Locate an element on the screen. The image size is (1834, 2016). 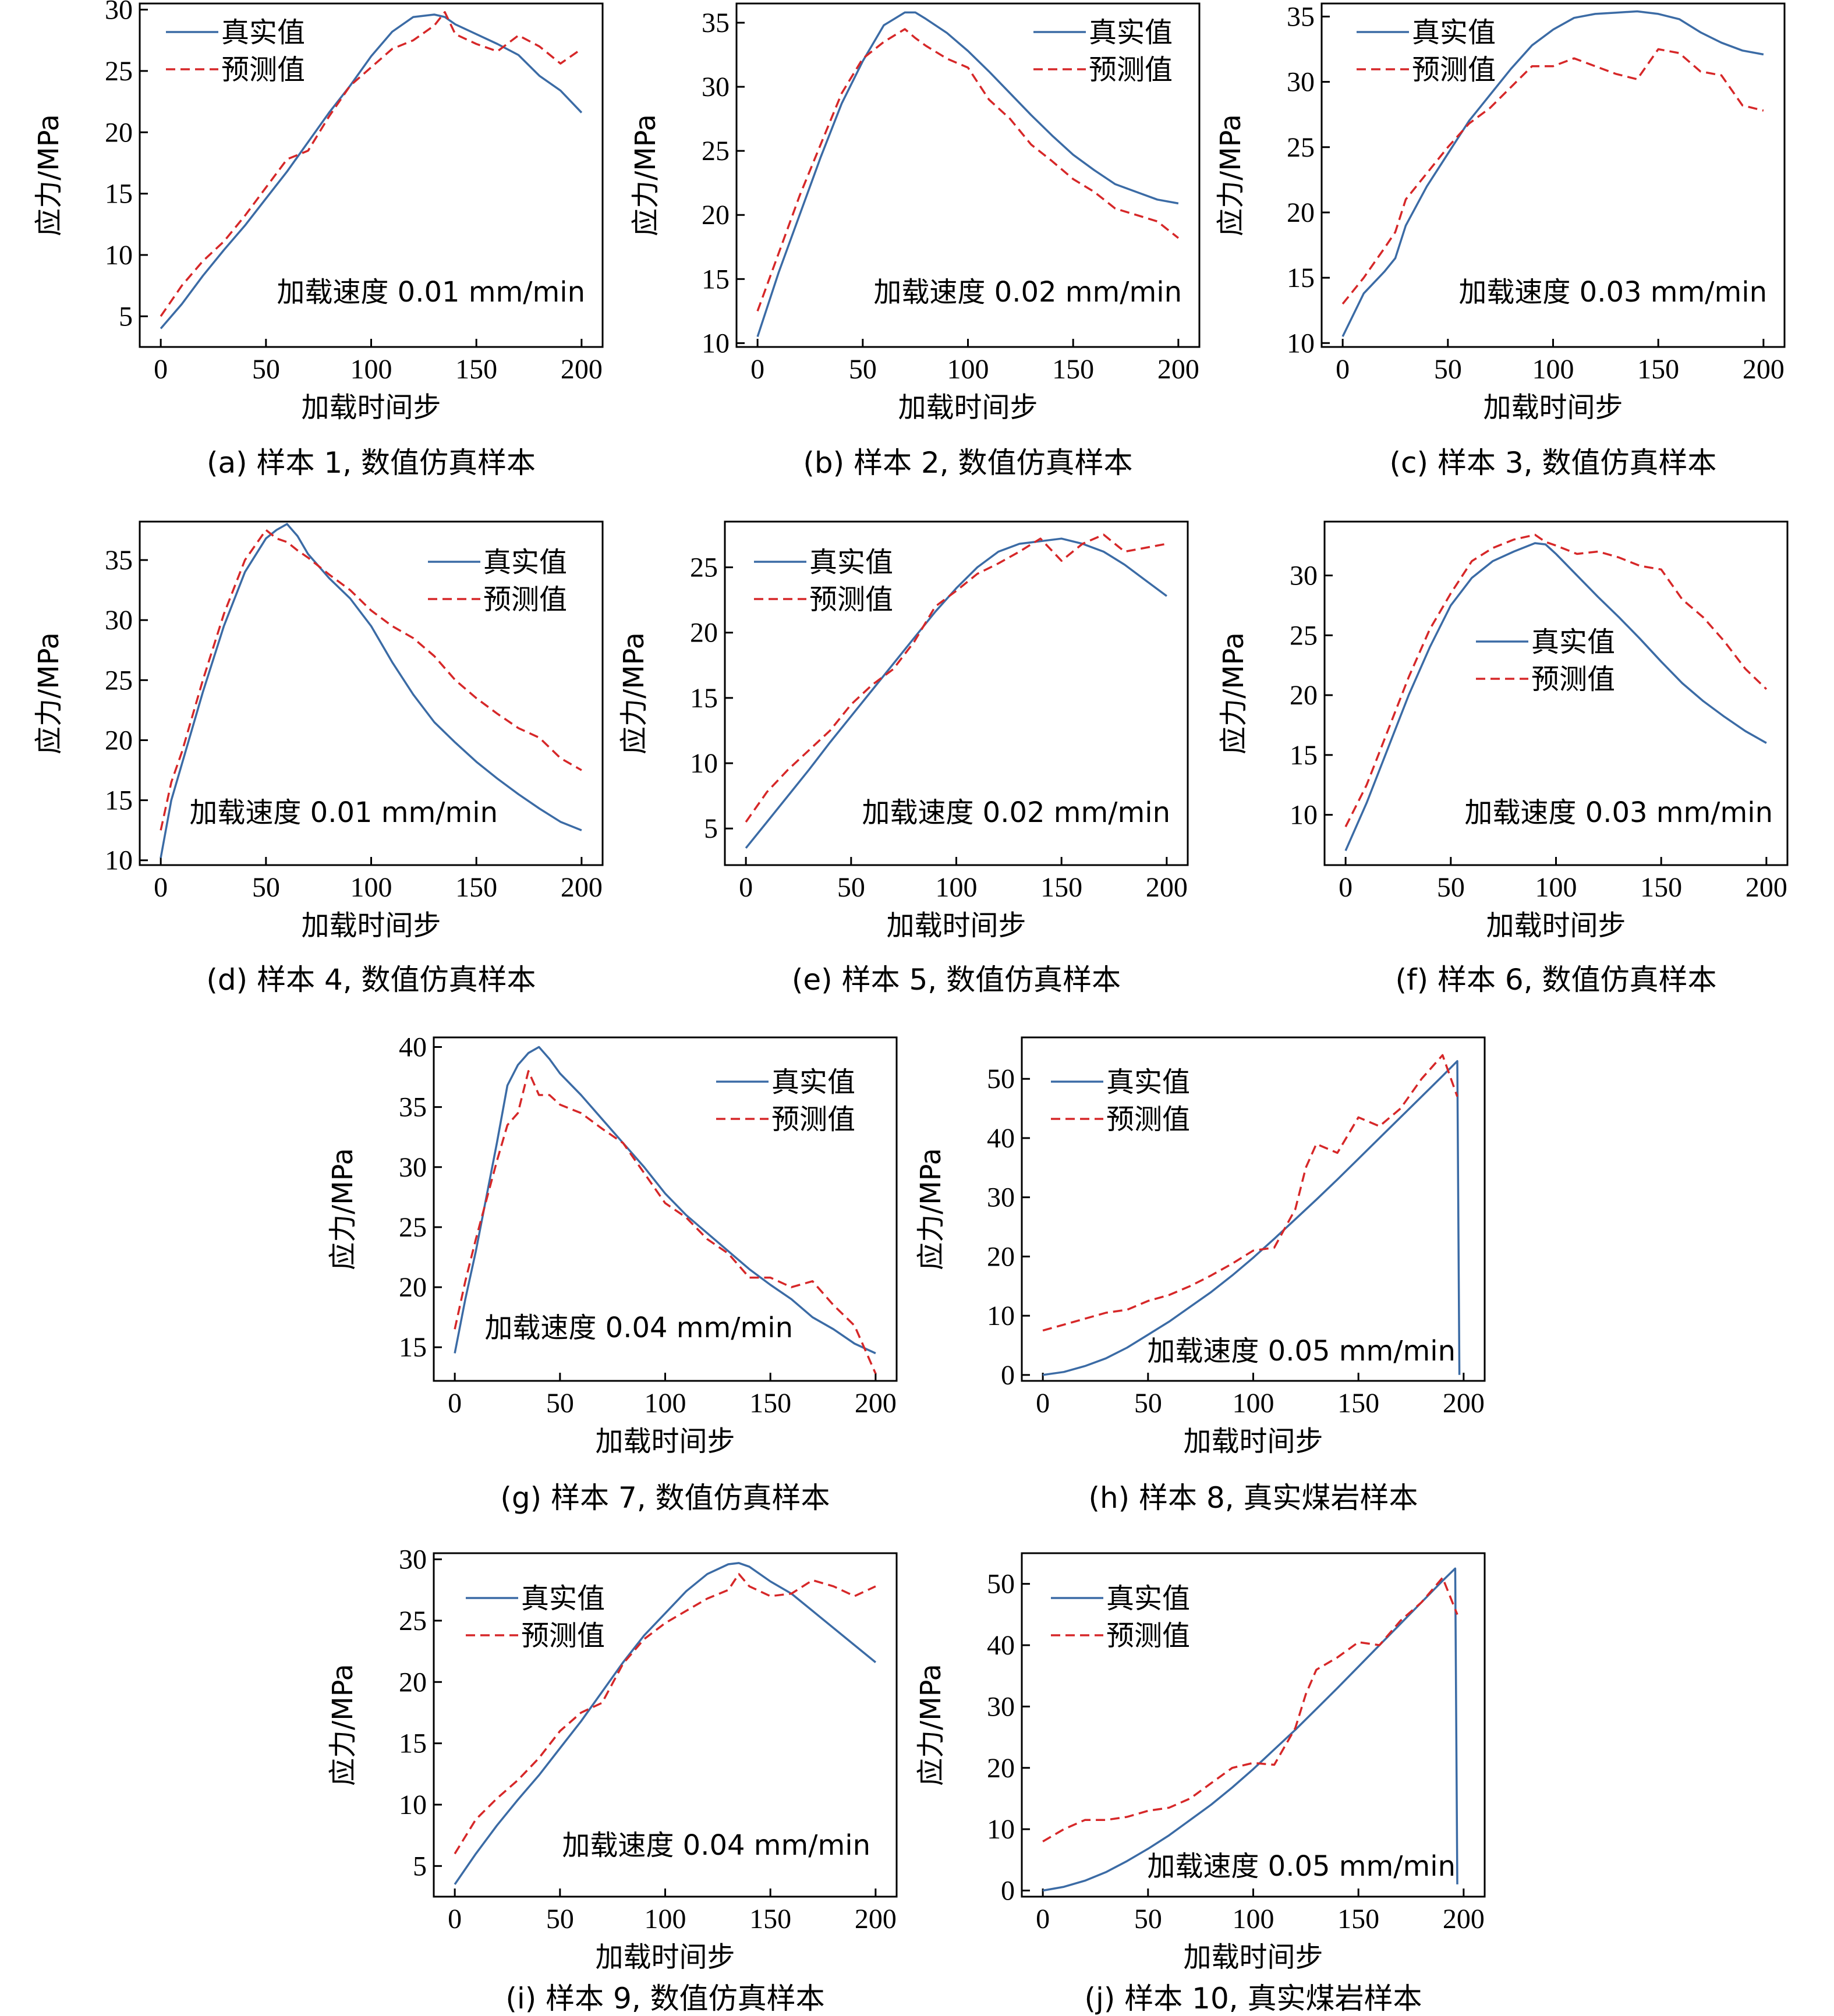
panel-caption: (f) 样本 6, 数值仿真样本 is located at coordinates (1555, 980).